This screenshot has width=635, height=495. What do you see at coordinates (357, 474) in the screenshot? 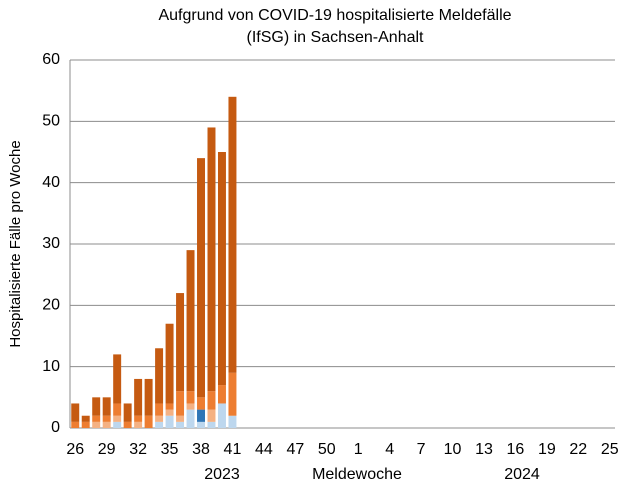
I see `x-axis-label: Meldewoche` at bounding box center [357, 474].